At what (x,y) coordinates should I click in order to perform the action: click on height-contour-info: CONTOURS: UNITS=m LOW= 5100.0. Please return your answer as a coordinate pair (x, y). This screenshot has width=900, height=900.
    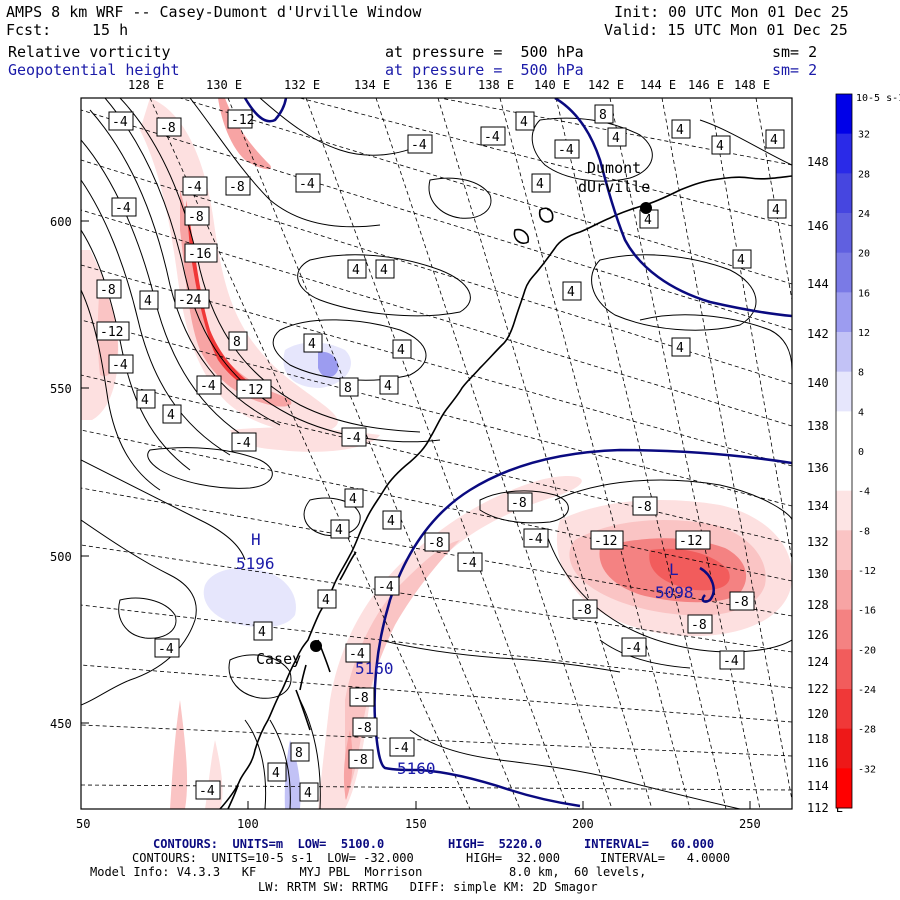
    Looking at the image, I should click on (269, 844).